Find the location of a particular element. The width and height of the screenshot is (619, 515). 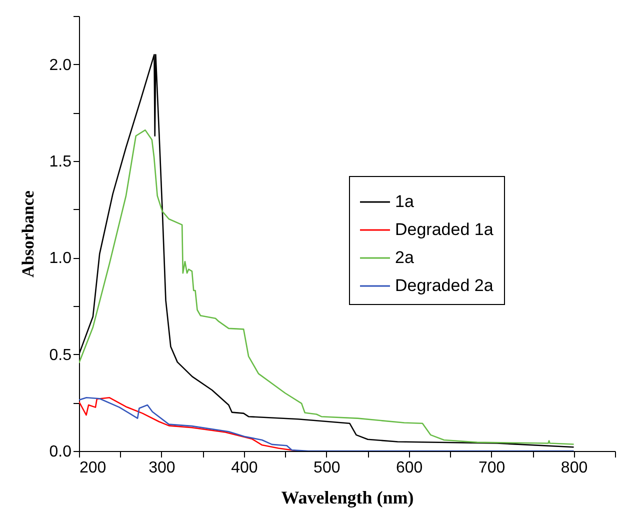

x-tick-label: 700 is located at coordinates (492, 468).